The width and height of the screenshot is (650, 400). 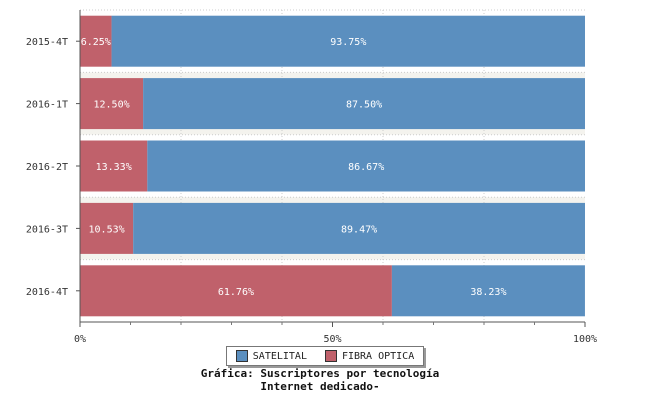 I want to click on legend-label-fibra-optica: FIBRA OPTICA, so click(x=378, y=356).